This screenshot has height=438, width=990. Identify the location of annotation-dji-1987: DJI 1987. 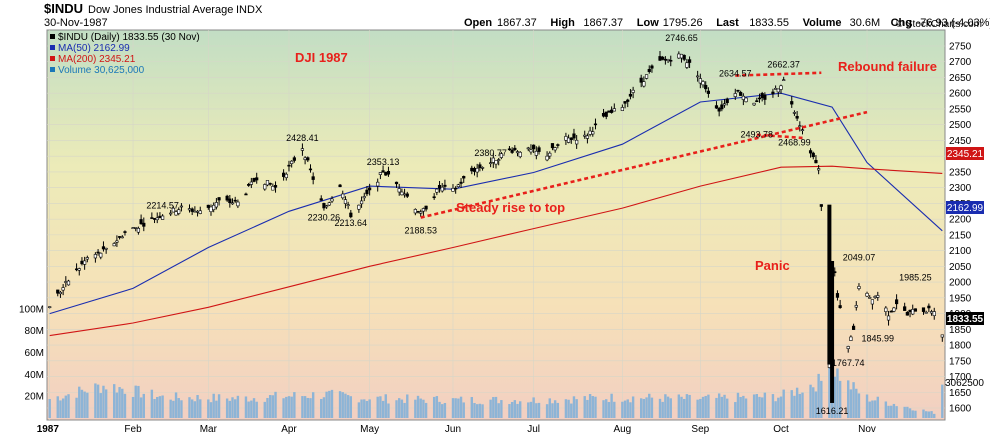
(321, 57).